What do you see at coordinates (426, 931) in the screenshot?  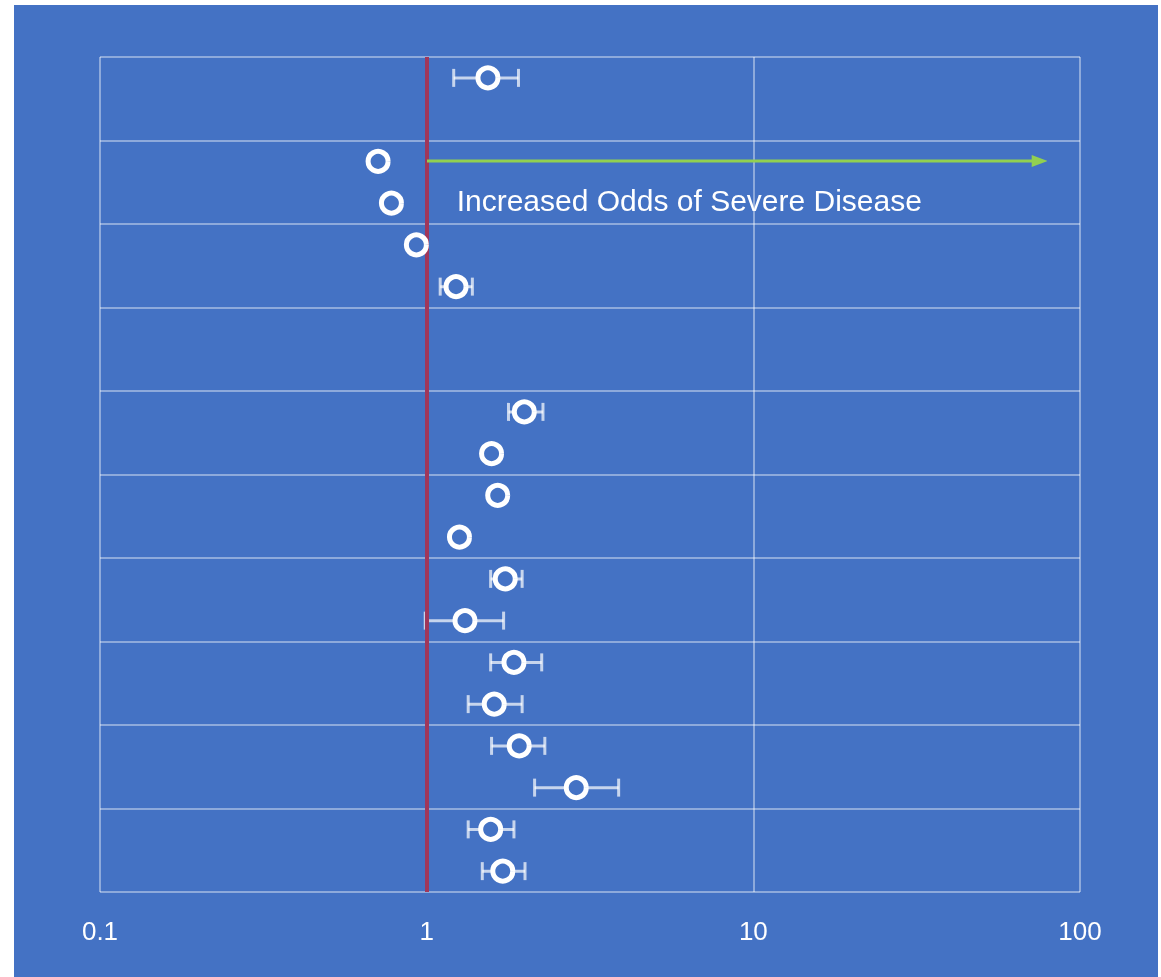 I see `x-tick-label: 1` at bounding box center [426, 931].